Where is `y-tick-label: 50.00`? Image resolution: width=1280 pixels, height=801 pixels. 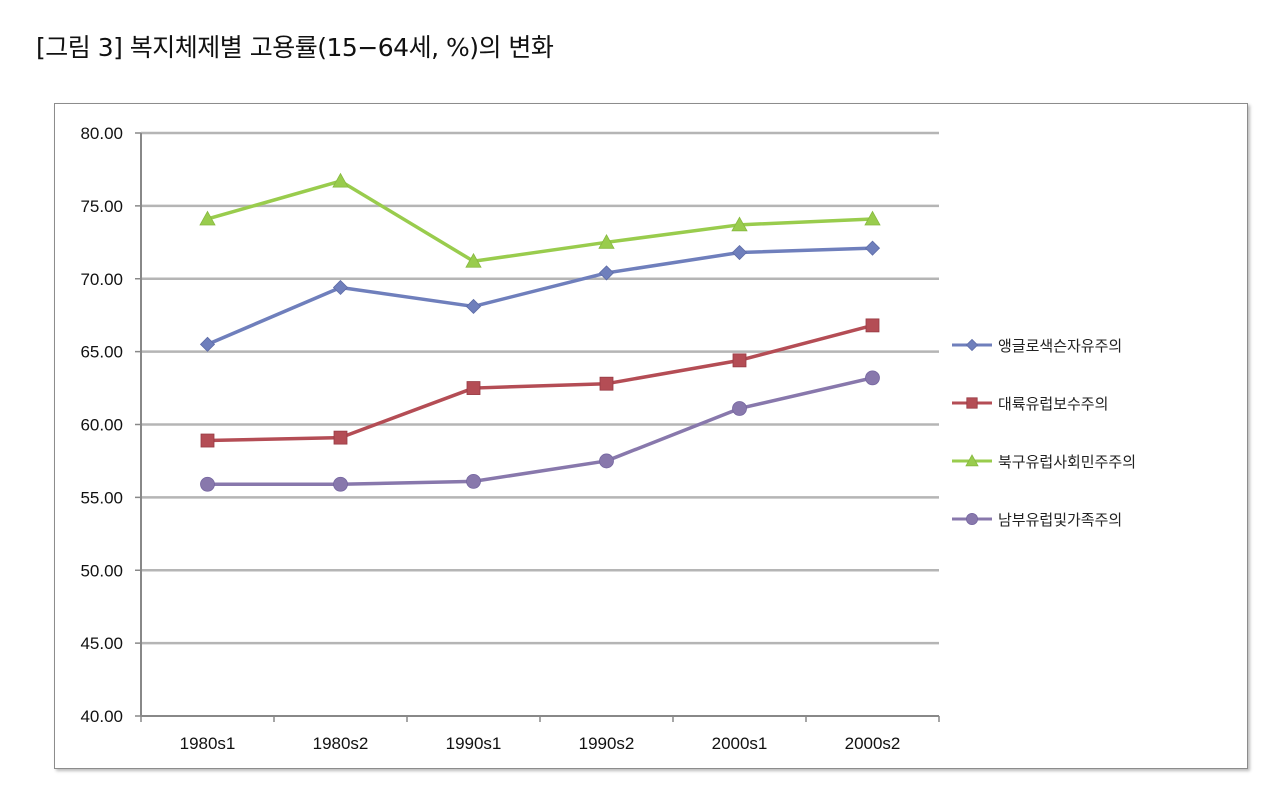 y-tick-label: 50.00 is located at coordinates (101, 570).